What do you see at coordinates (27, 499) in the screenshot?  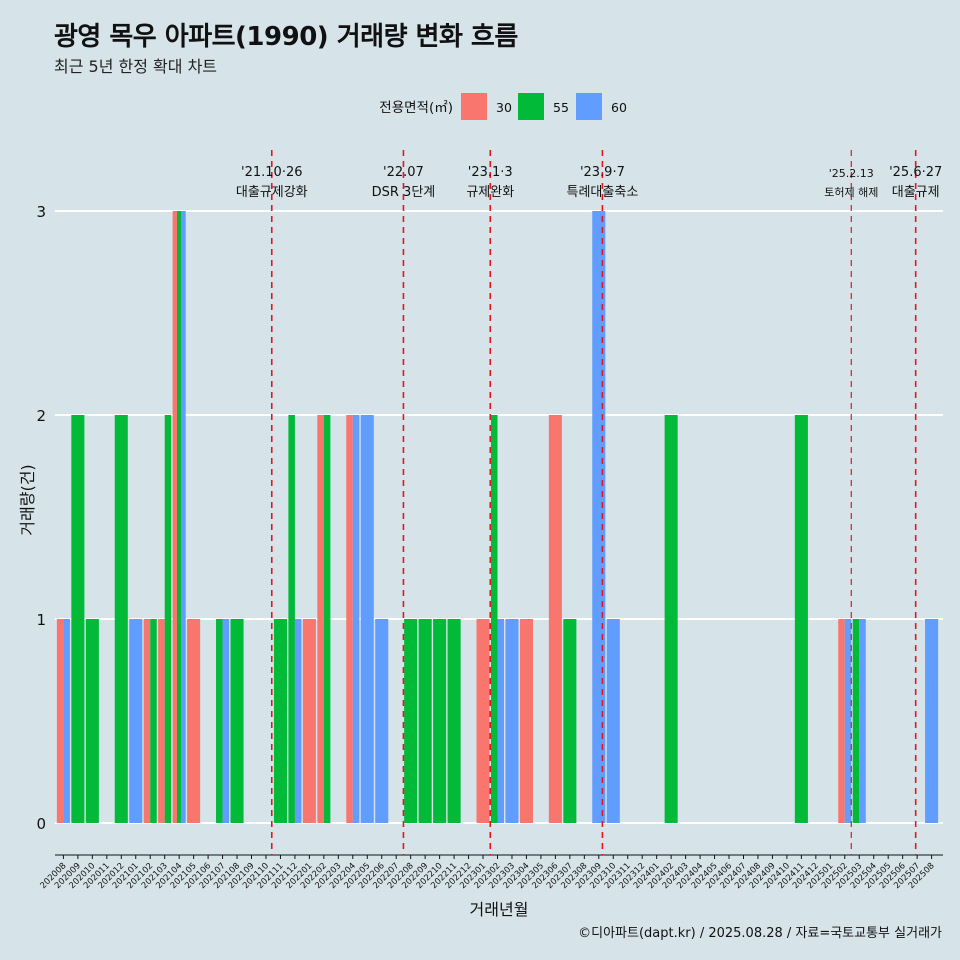 I see `y-axis-title: 거래량(건)` at bounding box center [27, 499].